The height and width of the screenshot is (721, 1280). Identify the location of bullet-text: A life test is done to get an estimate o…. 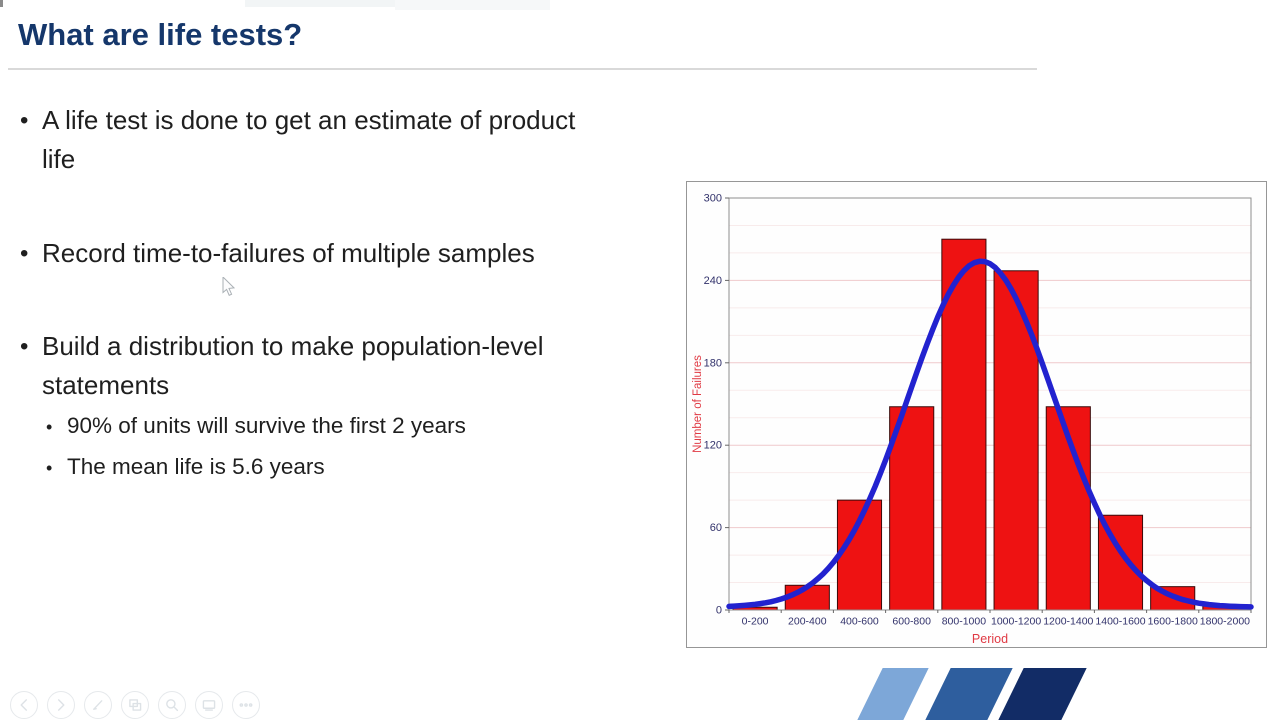
(314, 140).